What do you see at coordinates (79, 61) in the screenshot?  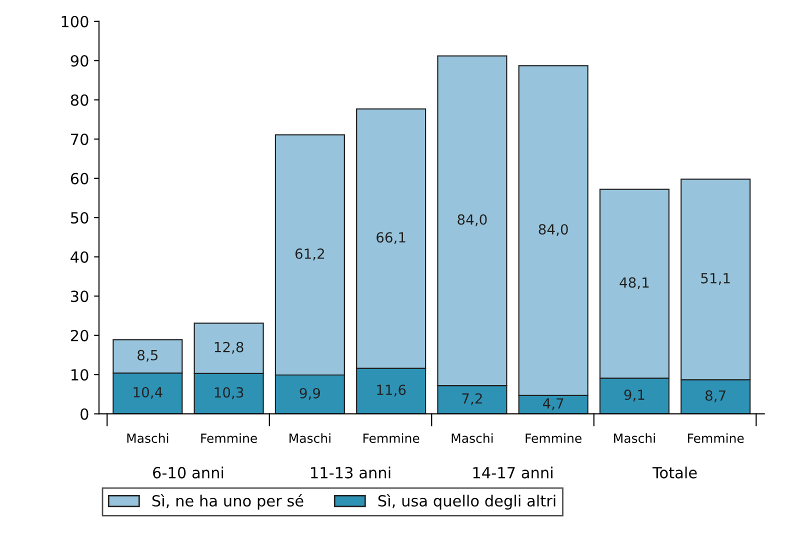 I see `y-tick-label: 90` at bounding box center [79, 61].